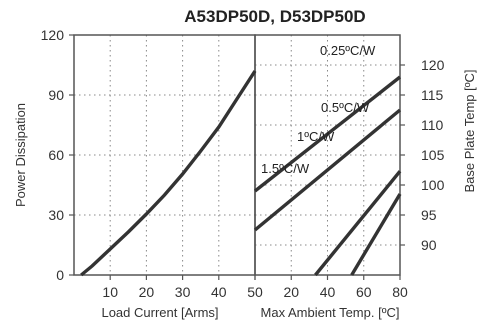 This screenshot has width=488, height=324. What do you see at coordinates (316, 136) in the screenshot?
I see `series-label-1: 1ºC/W` at bounding box center [316, 136].